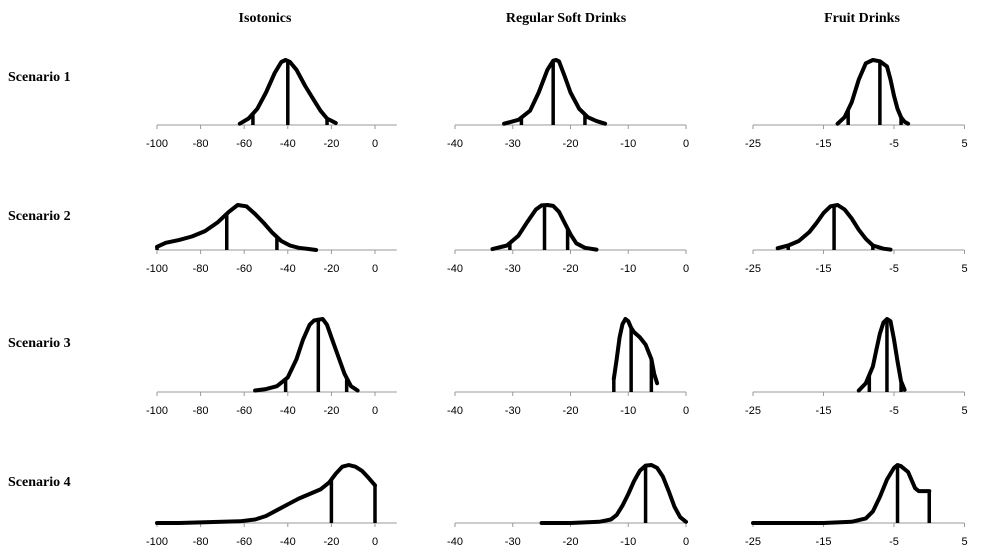 The width and height of the screenshot is (990, 559). Describe the element at coordinates (157, 542) in the screenshot. I see `panel-scenario-4-isotonics-tick-label: -100` at that location.